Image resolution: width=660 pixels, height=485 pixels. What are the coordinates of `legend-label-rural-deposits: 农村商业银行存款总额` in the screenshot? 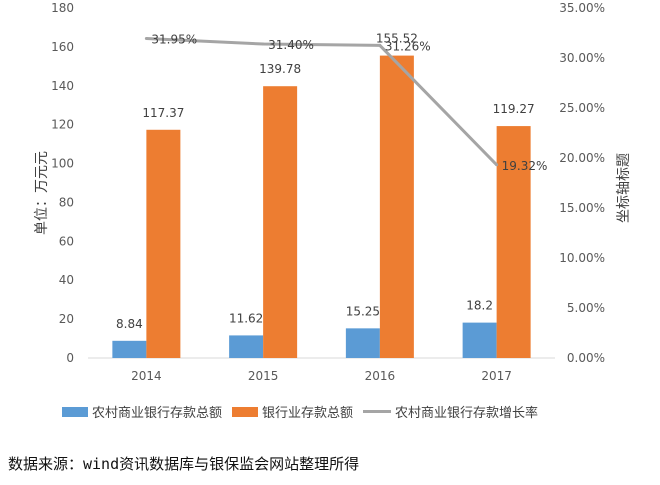 It's located at (157, 413).